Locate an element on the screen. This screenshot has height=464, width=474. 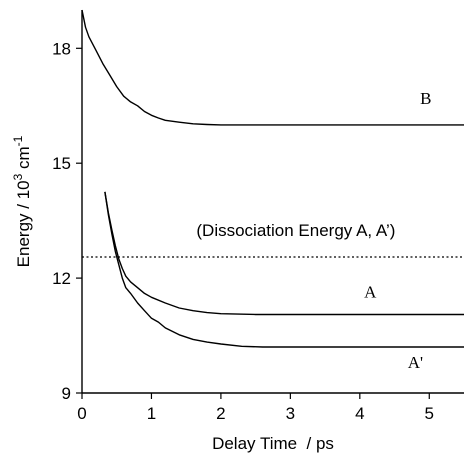
y-tick-label: 18 is located at coordinates (61, 48).